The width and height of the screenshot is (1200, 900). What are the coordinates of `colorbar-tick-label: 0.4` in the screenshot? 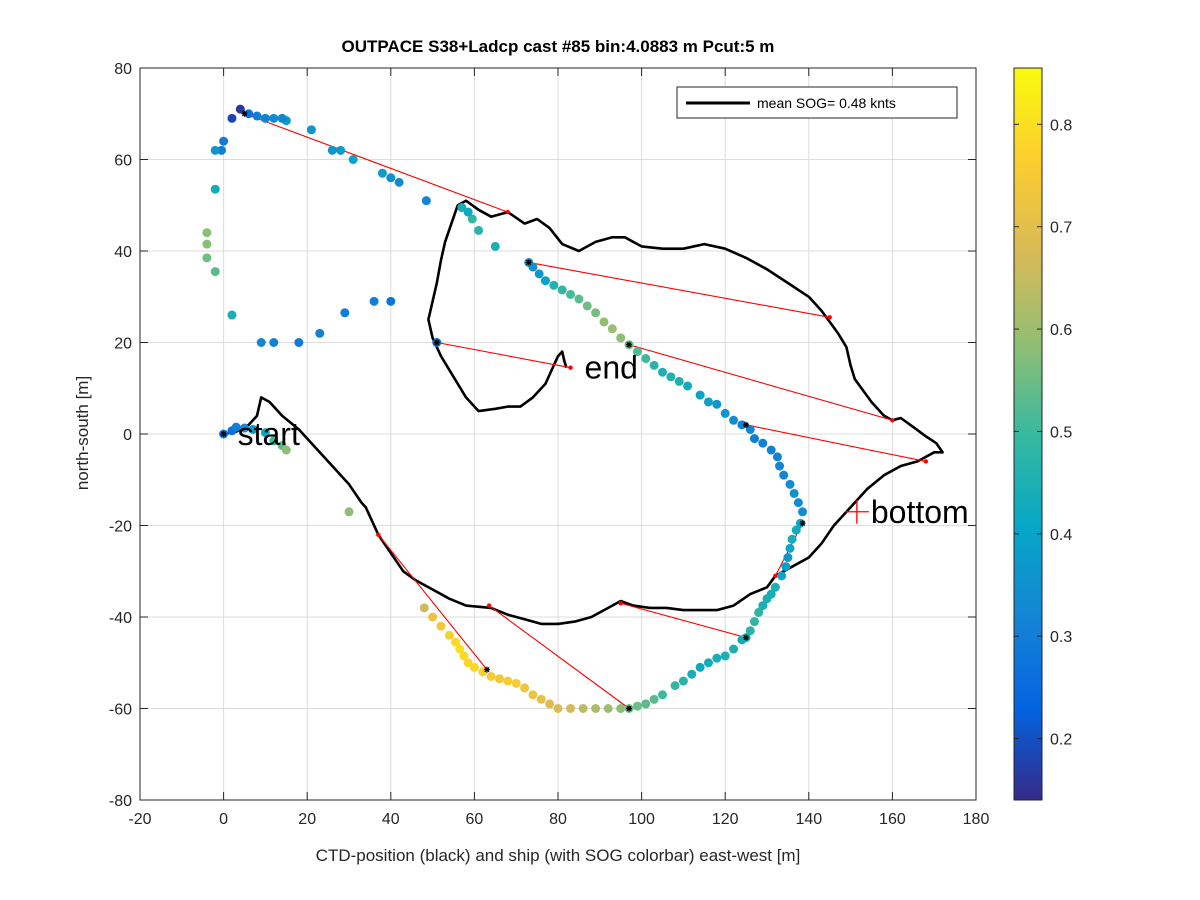 It's located at (1061, 535).